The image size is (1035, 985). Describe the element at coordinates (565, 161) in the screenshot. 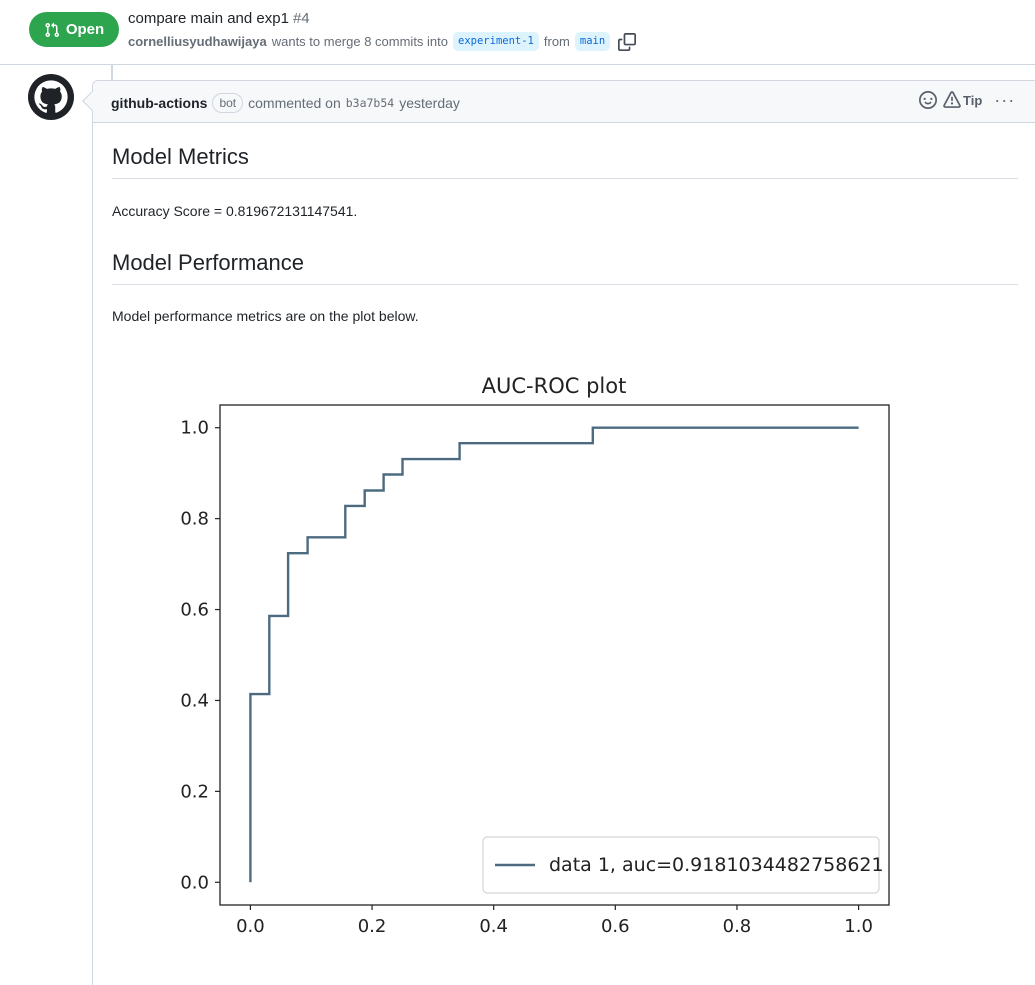

I see `heading-model-metrics: Model Metrics` at that location.